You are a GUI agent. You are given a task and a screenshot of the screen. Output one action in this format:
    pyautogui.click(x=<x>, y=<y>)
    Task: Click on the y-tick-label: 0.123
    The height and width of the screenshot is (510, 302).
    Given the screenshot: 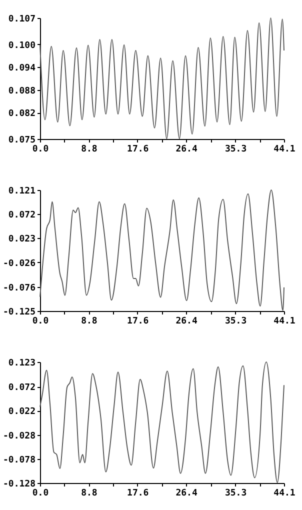 What is the action you would take?
    pyautogui.click(x=22, y=363)
    